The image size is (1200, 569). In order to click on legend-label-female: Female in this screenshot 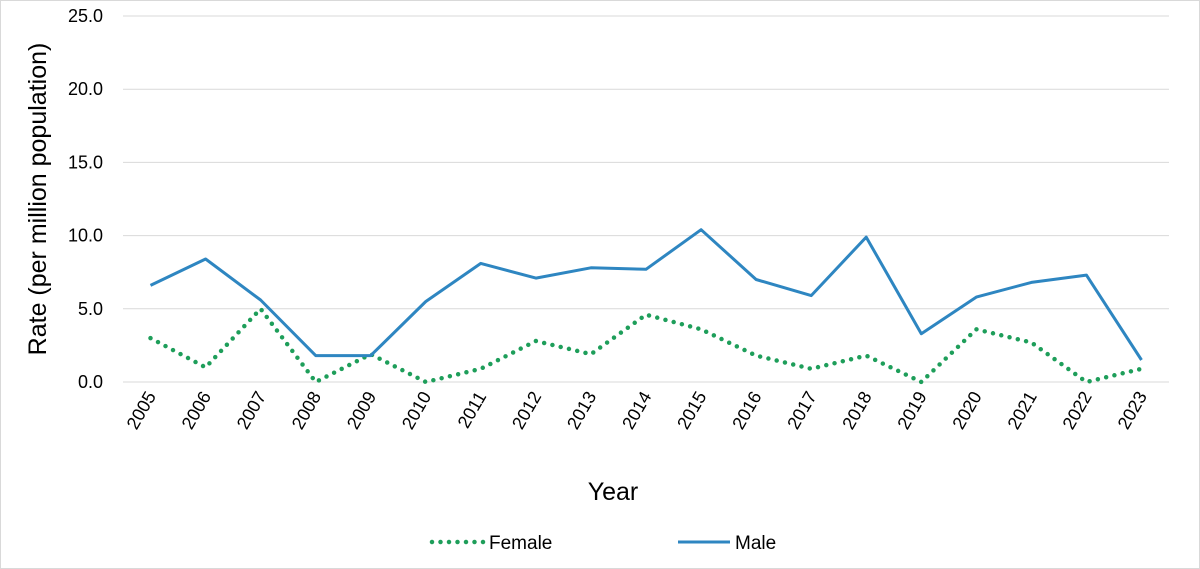, I will do `click(520, 543)`.